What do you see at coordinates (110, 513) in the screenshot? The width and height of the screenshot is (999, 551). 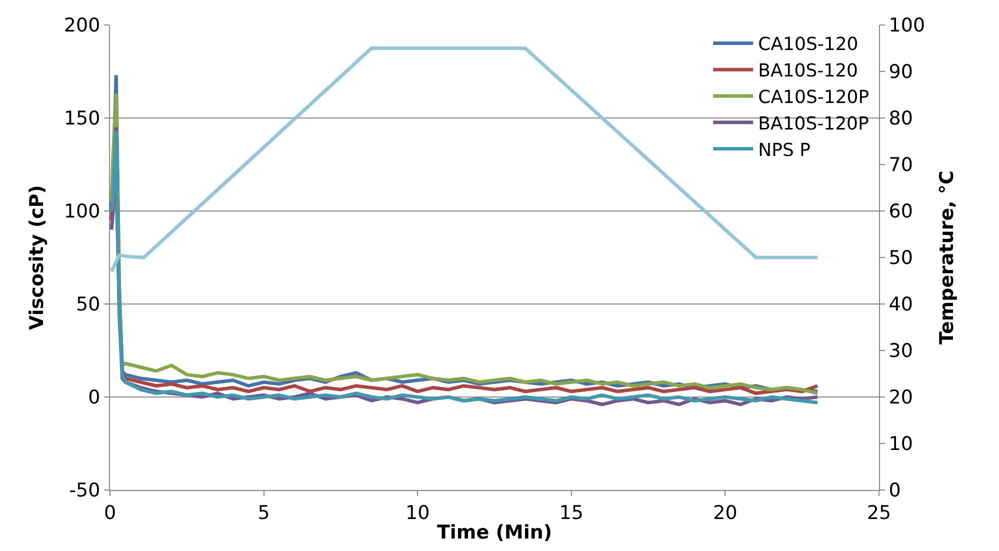 I see `x-tick-label: 0` at bounding box center [110, 513].